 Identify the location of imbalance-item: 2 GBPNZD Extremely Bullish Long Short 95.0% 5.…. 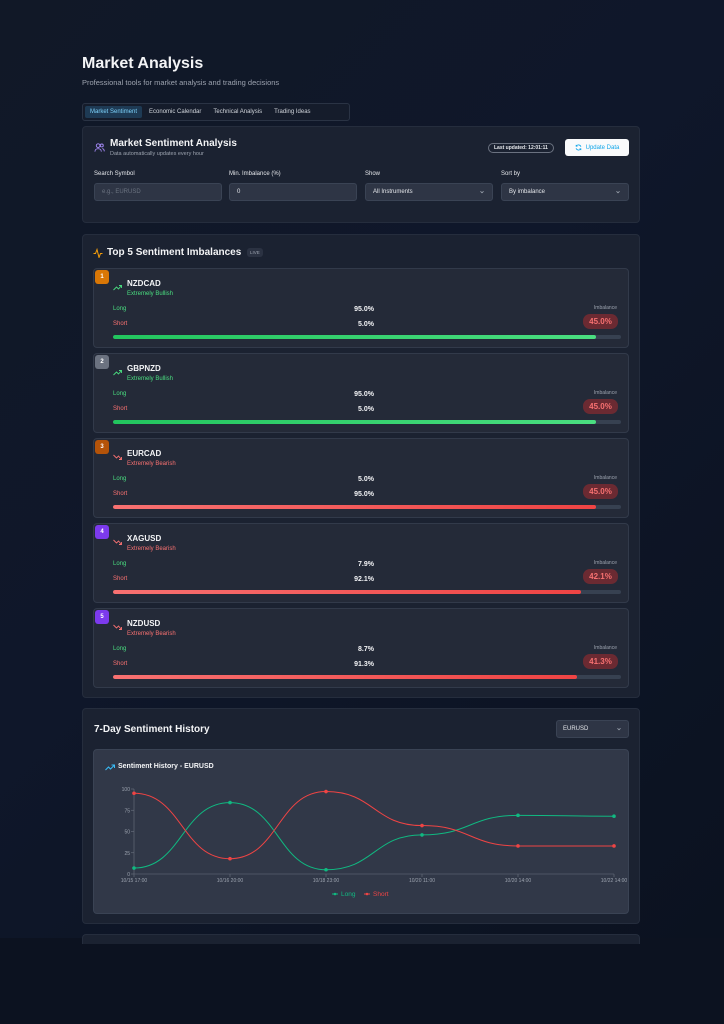
(361, 393).